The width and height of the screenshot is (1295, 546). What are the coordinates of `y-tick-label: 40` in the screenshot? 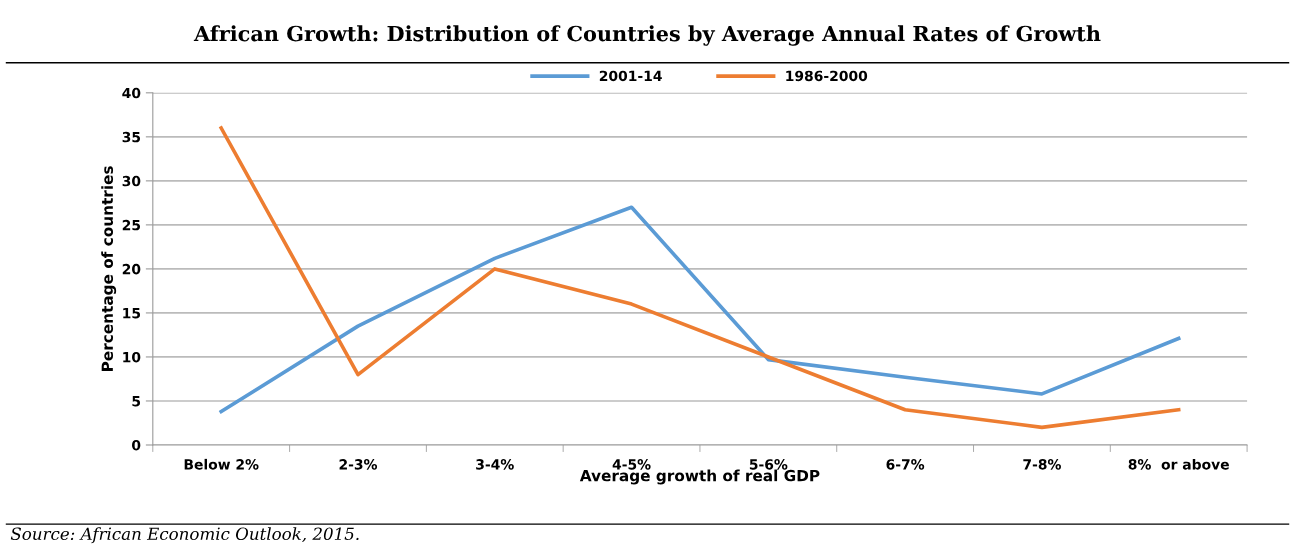 It's located at (131, 93).